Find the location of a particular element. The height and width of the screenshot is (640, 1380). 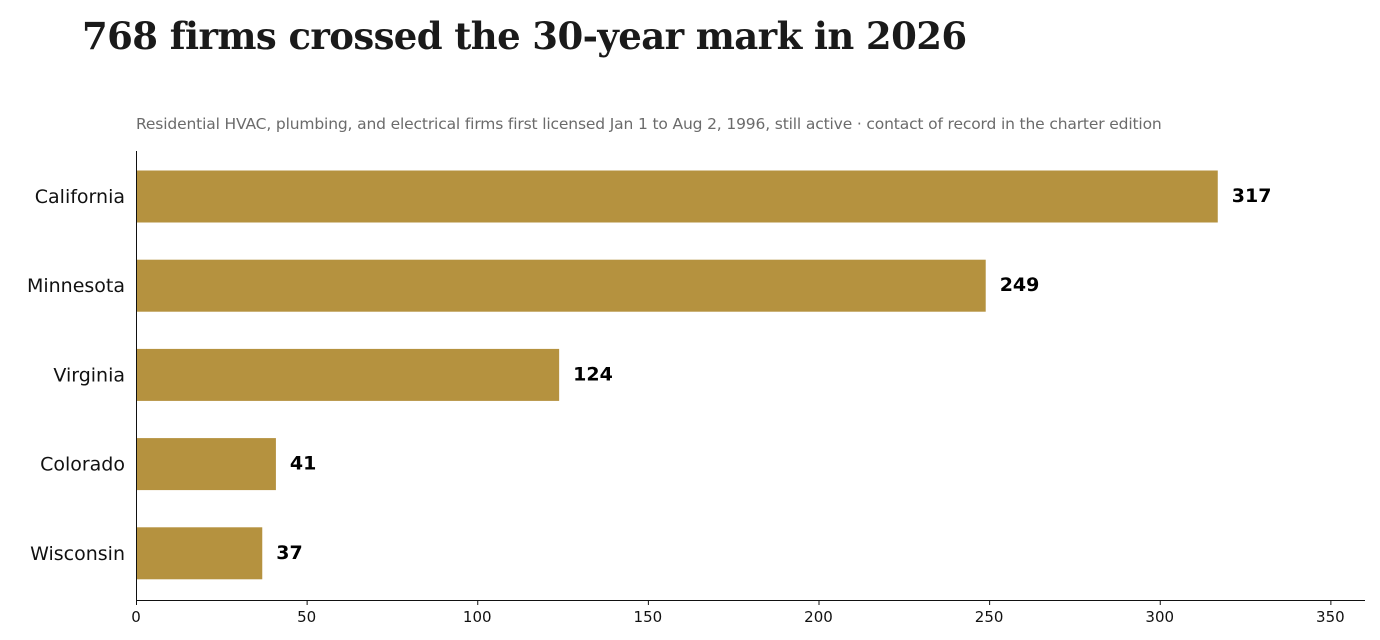

category-label-virginia: Virginia is located at coordinates (89, 375).